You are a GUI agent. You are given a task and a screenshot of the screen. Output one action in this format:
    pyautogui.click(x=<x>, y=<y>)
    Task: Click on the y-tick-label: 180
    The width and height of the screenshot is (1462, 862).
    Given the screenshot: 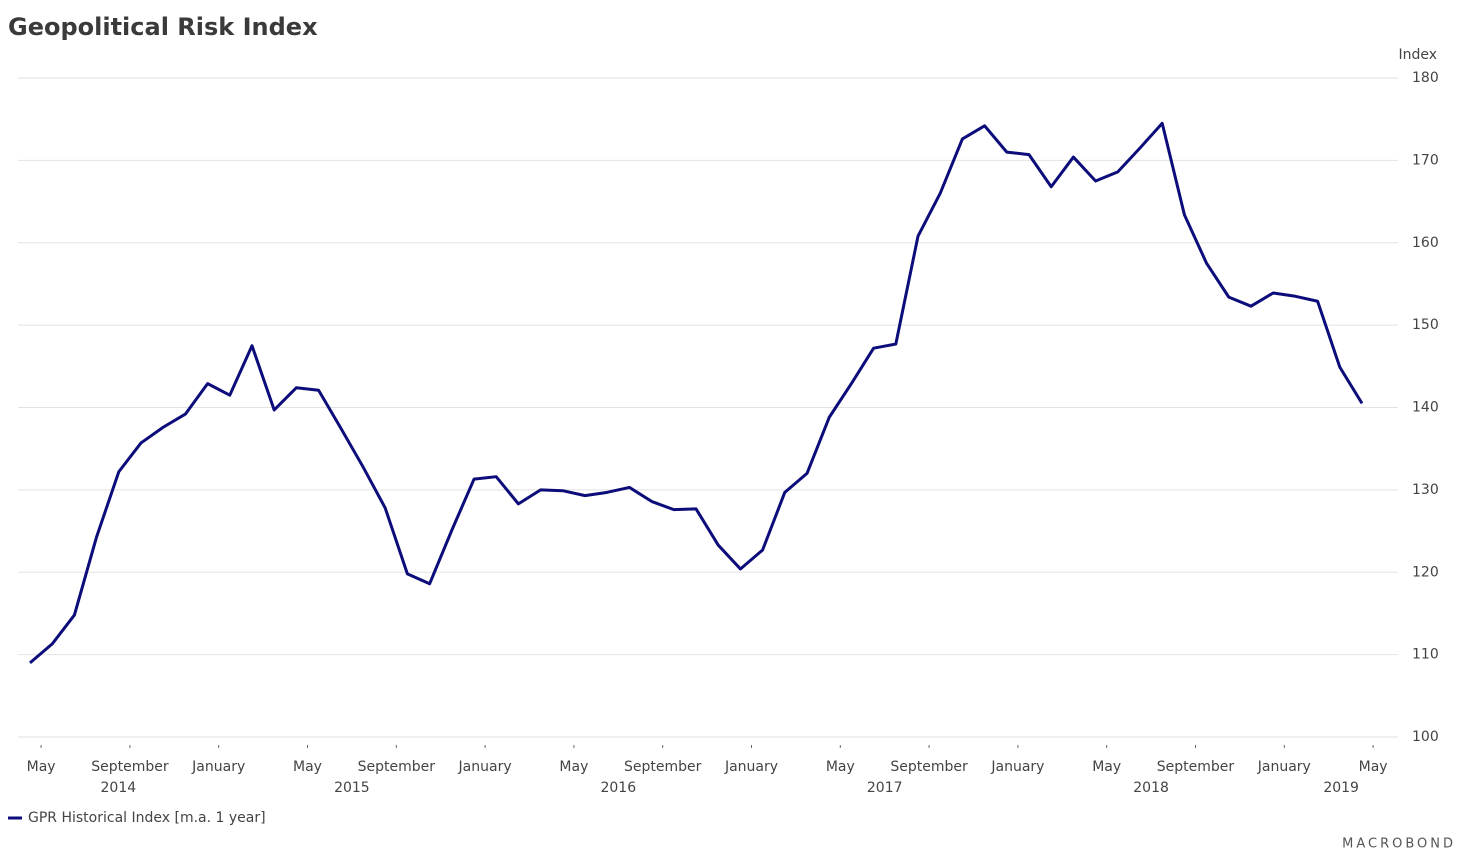 What is the action you would take?
    pyautogui.click(x=1425, y=78)
    